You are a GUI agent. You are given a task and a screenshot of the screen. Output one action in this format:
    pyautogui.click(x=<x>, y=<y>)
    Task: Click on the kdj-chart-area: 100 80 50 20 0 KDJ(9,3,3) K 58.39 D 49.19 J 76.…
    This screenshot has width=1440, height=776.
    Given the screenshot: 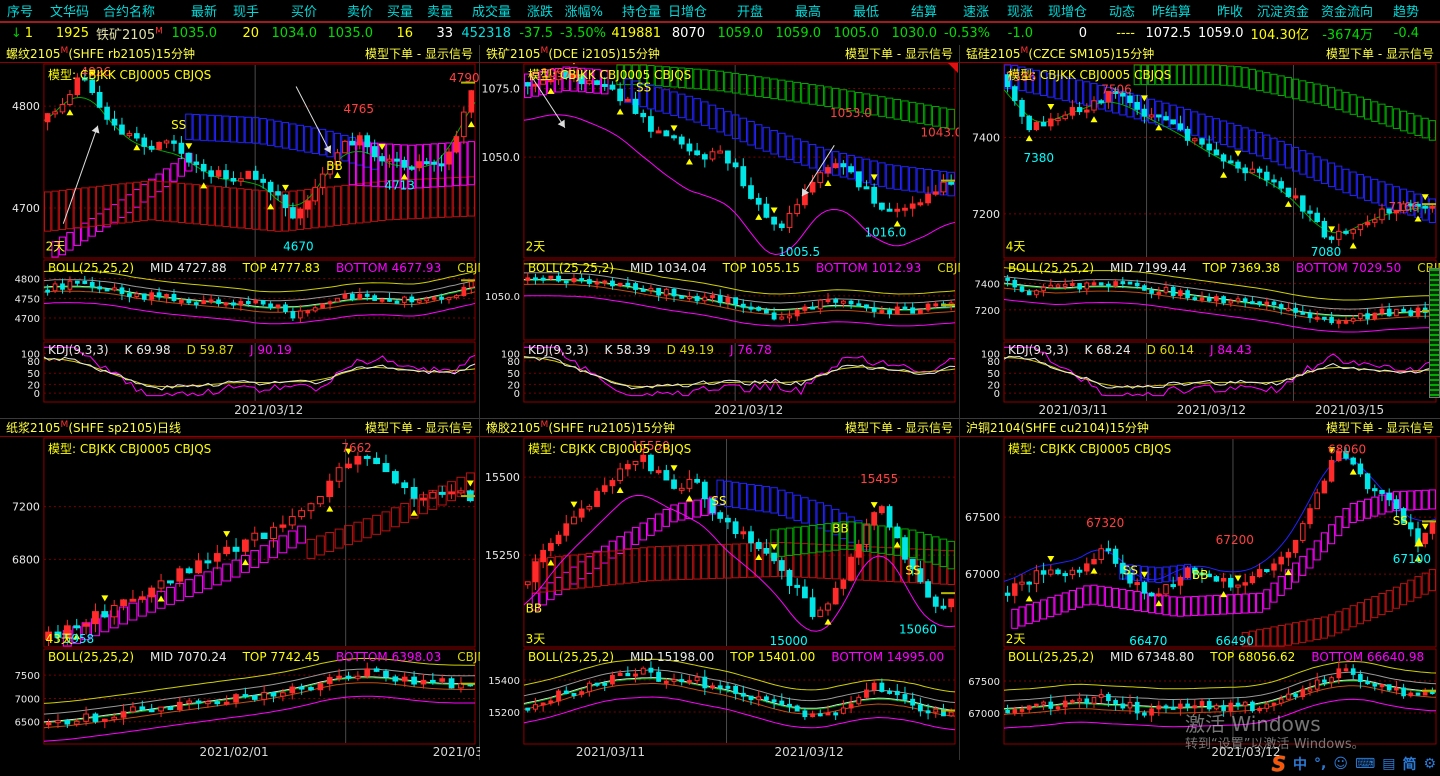 What is the action you would take?
    pyautogui.click(x=719, y=372)
    